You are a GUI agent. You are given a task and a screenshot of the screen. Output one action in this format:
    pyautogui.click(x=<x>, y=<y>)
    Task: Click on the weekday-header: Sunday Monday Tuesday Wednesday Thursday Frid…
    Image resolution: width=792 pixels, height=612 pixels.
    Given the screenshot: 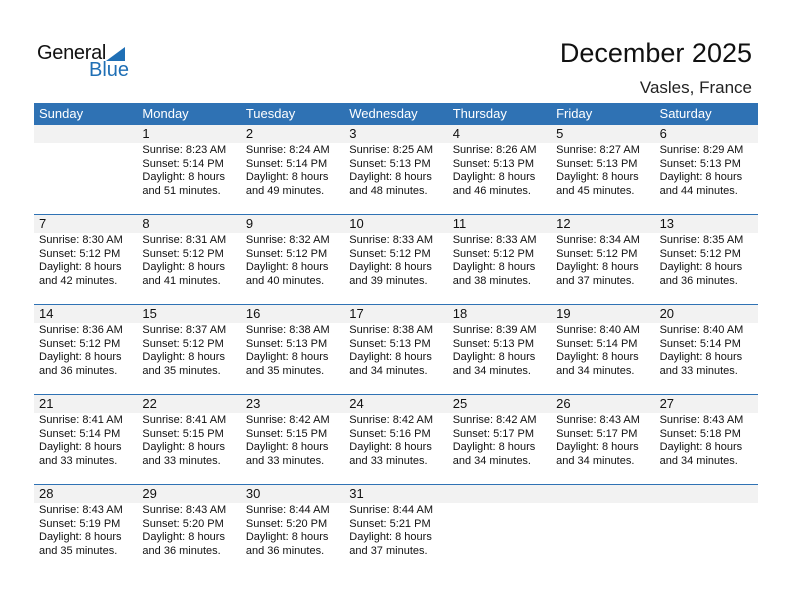 What is the action you would take?
    pyautogui.click(x=396, y=114)
    